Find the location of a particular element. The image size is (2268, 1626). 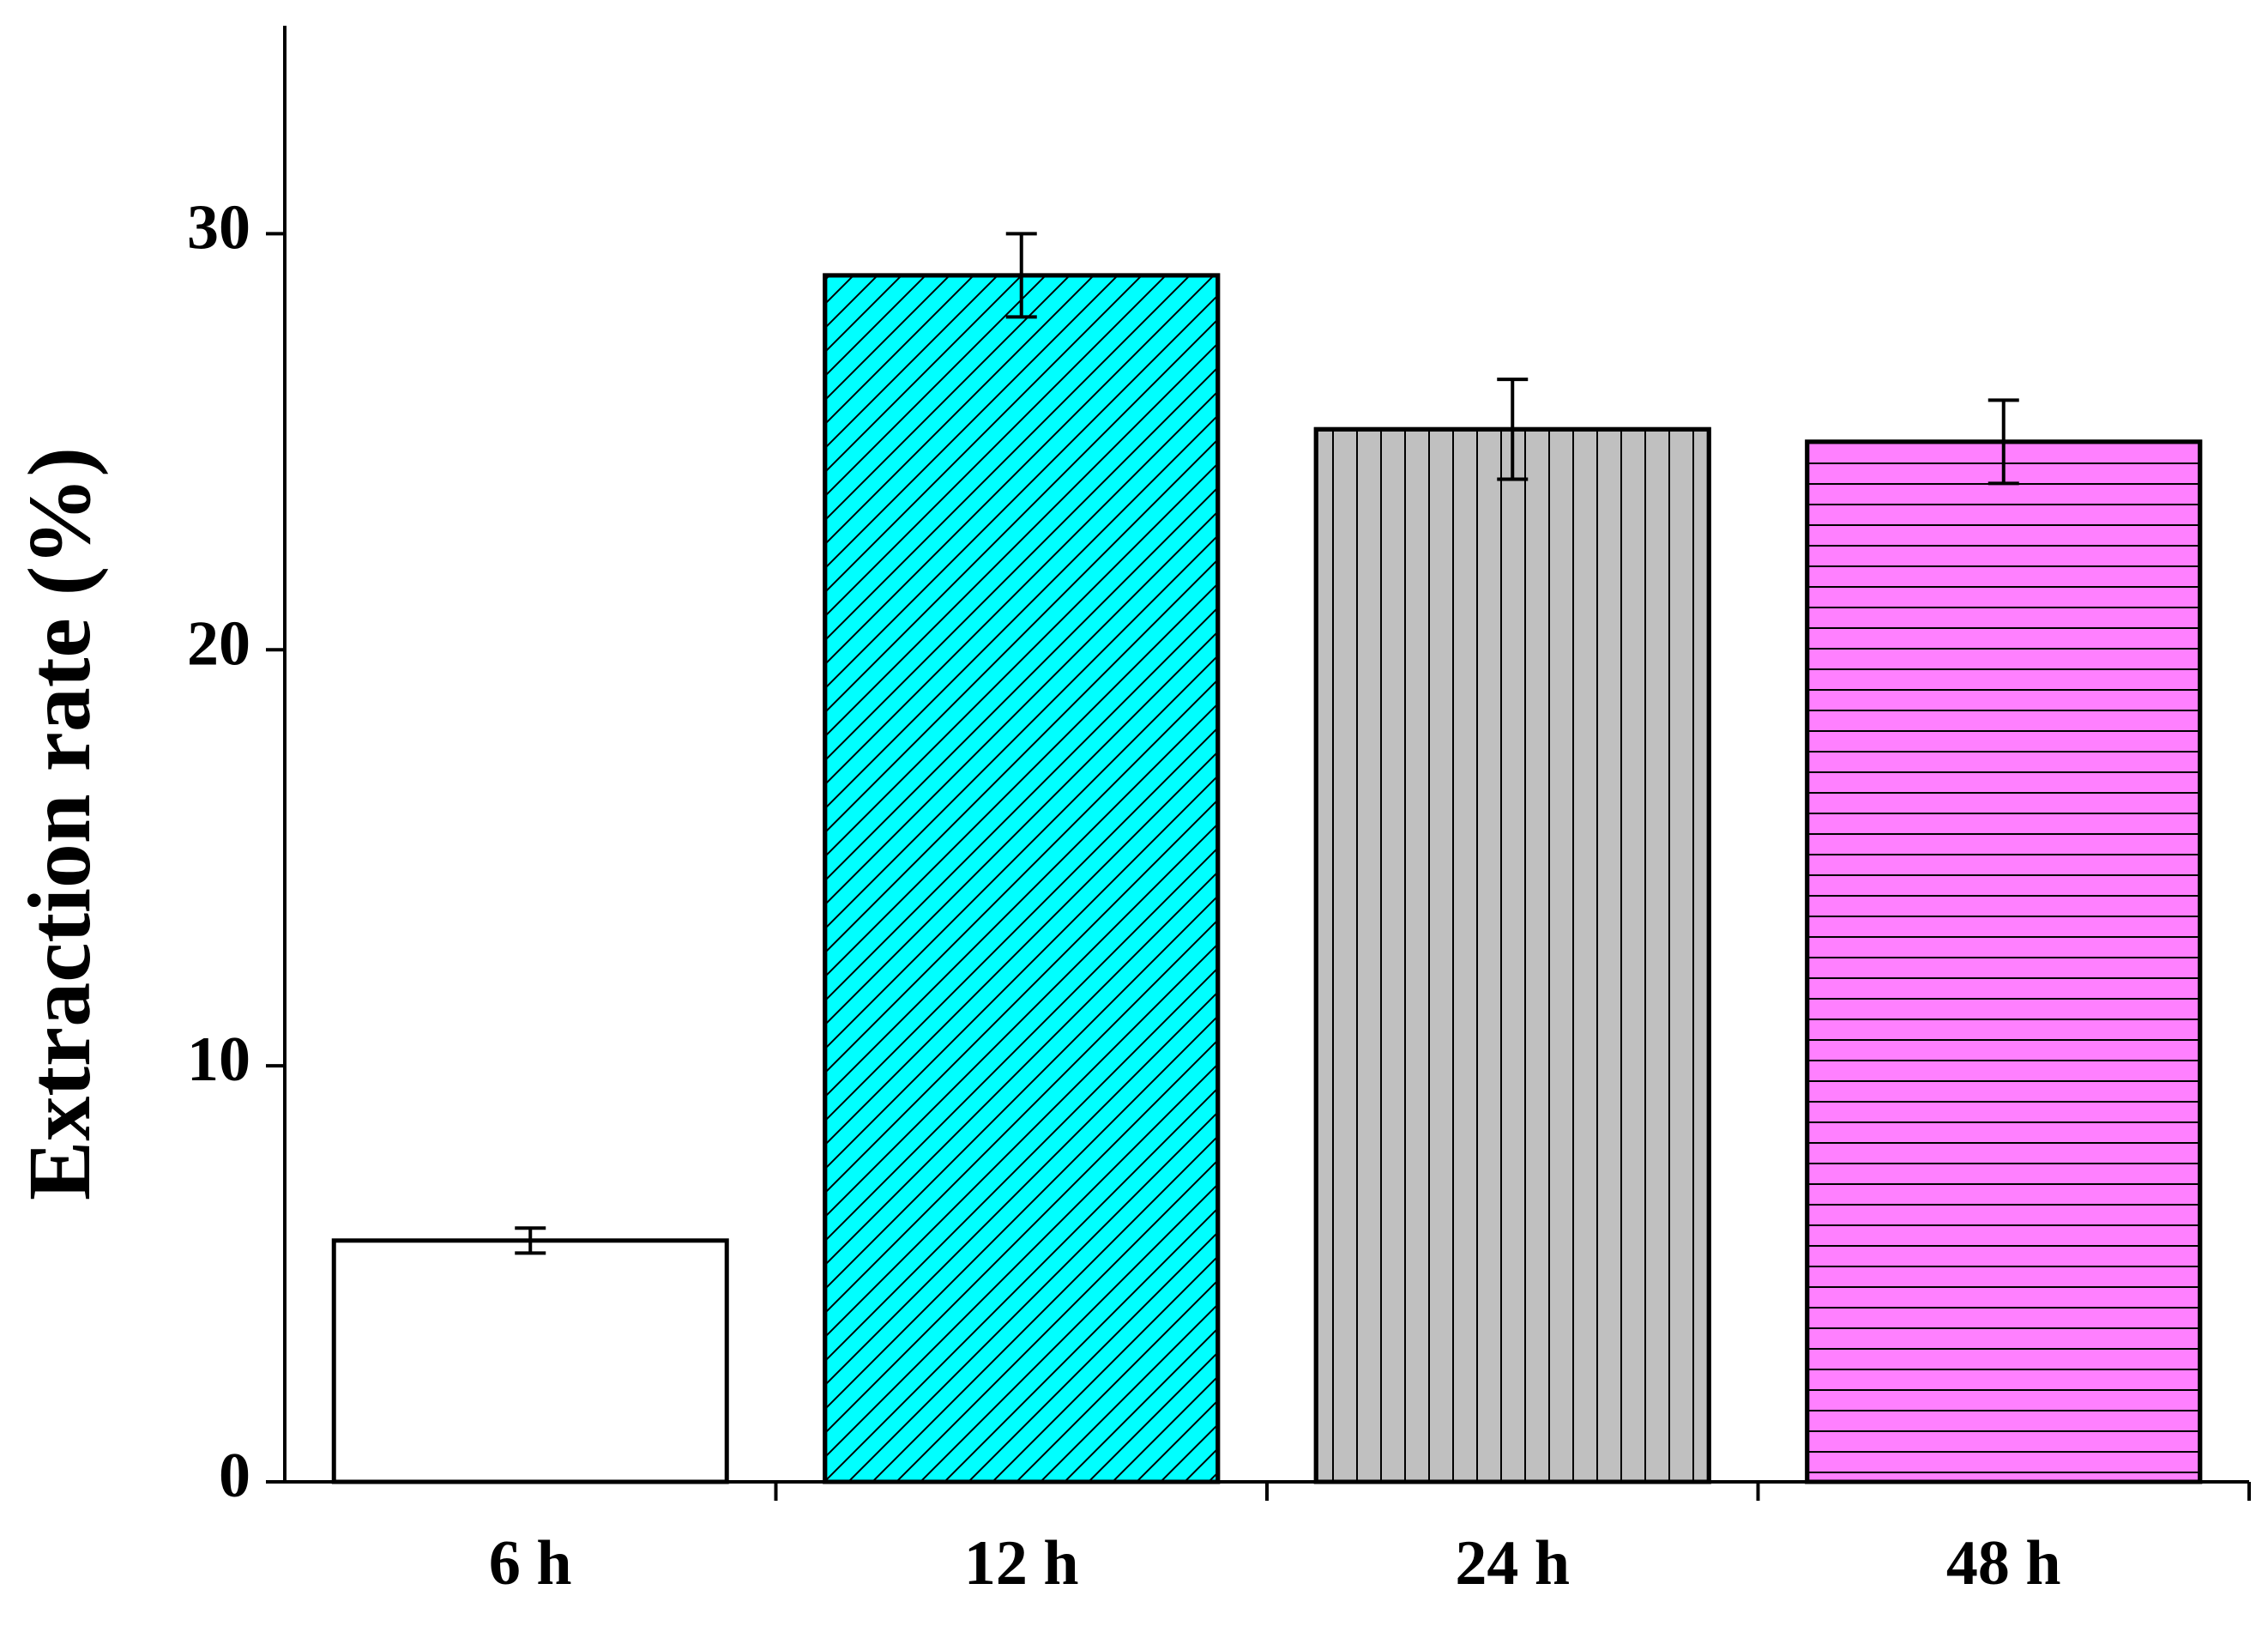

bar is located at coordinates (530, 1361).